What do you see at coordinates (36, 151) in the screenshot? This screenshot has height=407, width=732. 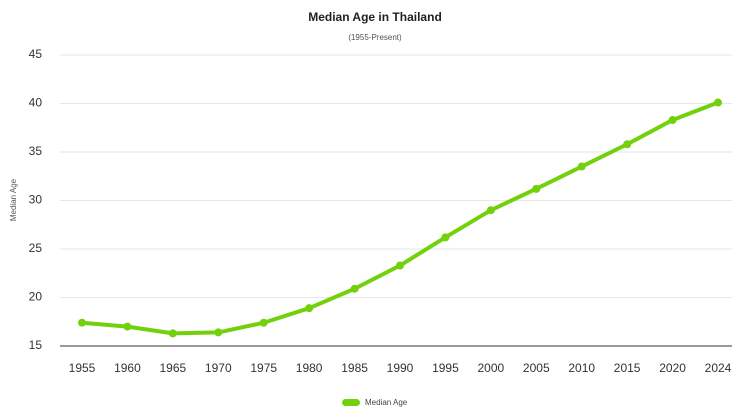 I see `y-tick-label: 35` at bounding box center [36, 151].